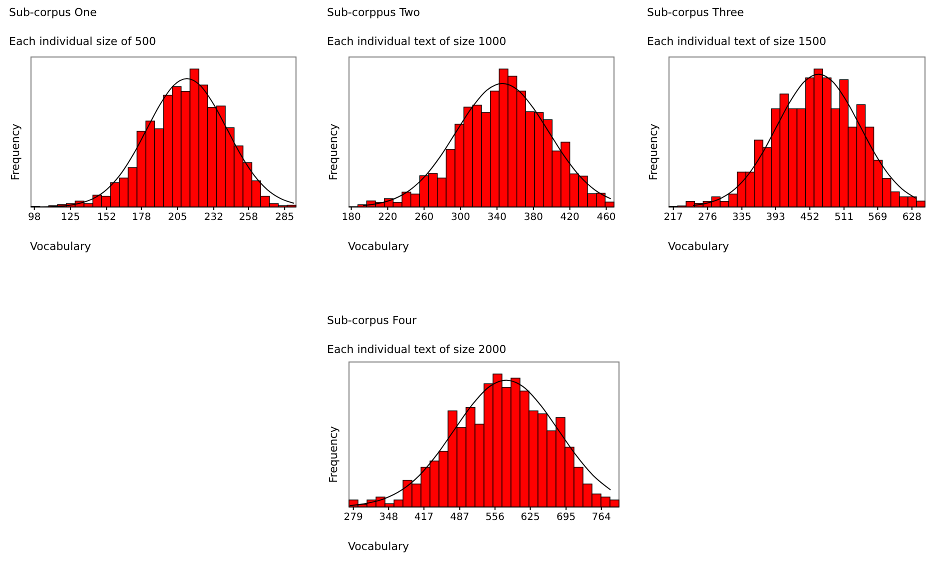  Describe the element at coordinates (530, 517) in the screenshot. I see `x-tick-label: 625` at that location.